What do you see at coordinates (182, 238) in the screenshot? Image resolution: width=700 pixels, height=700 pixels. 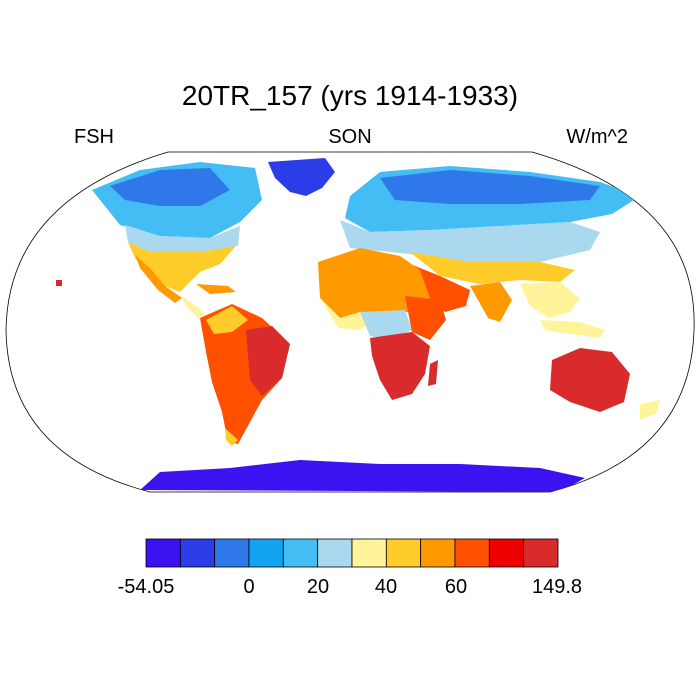 I see `north-america-mid` at bounding box center [182, 238].